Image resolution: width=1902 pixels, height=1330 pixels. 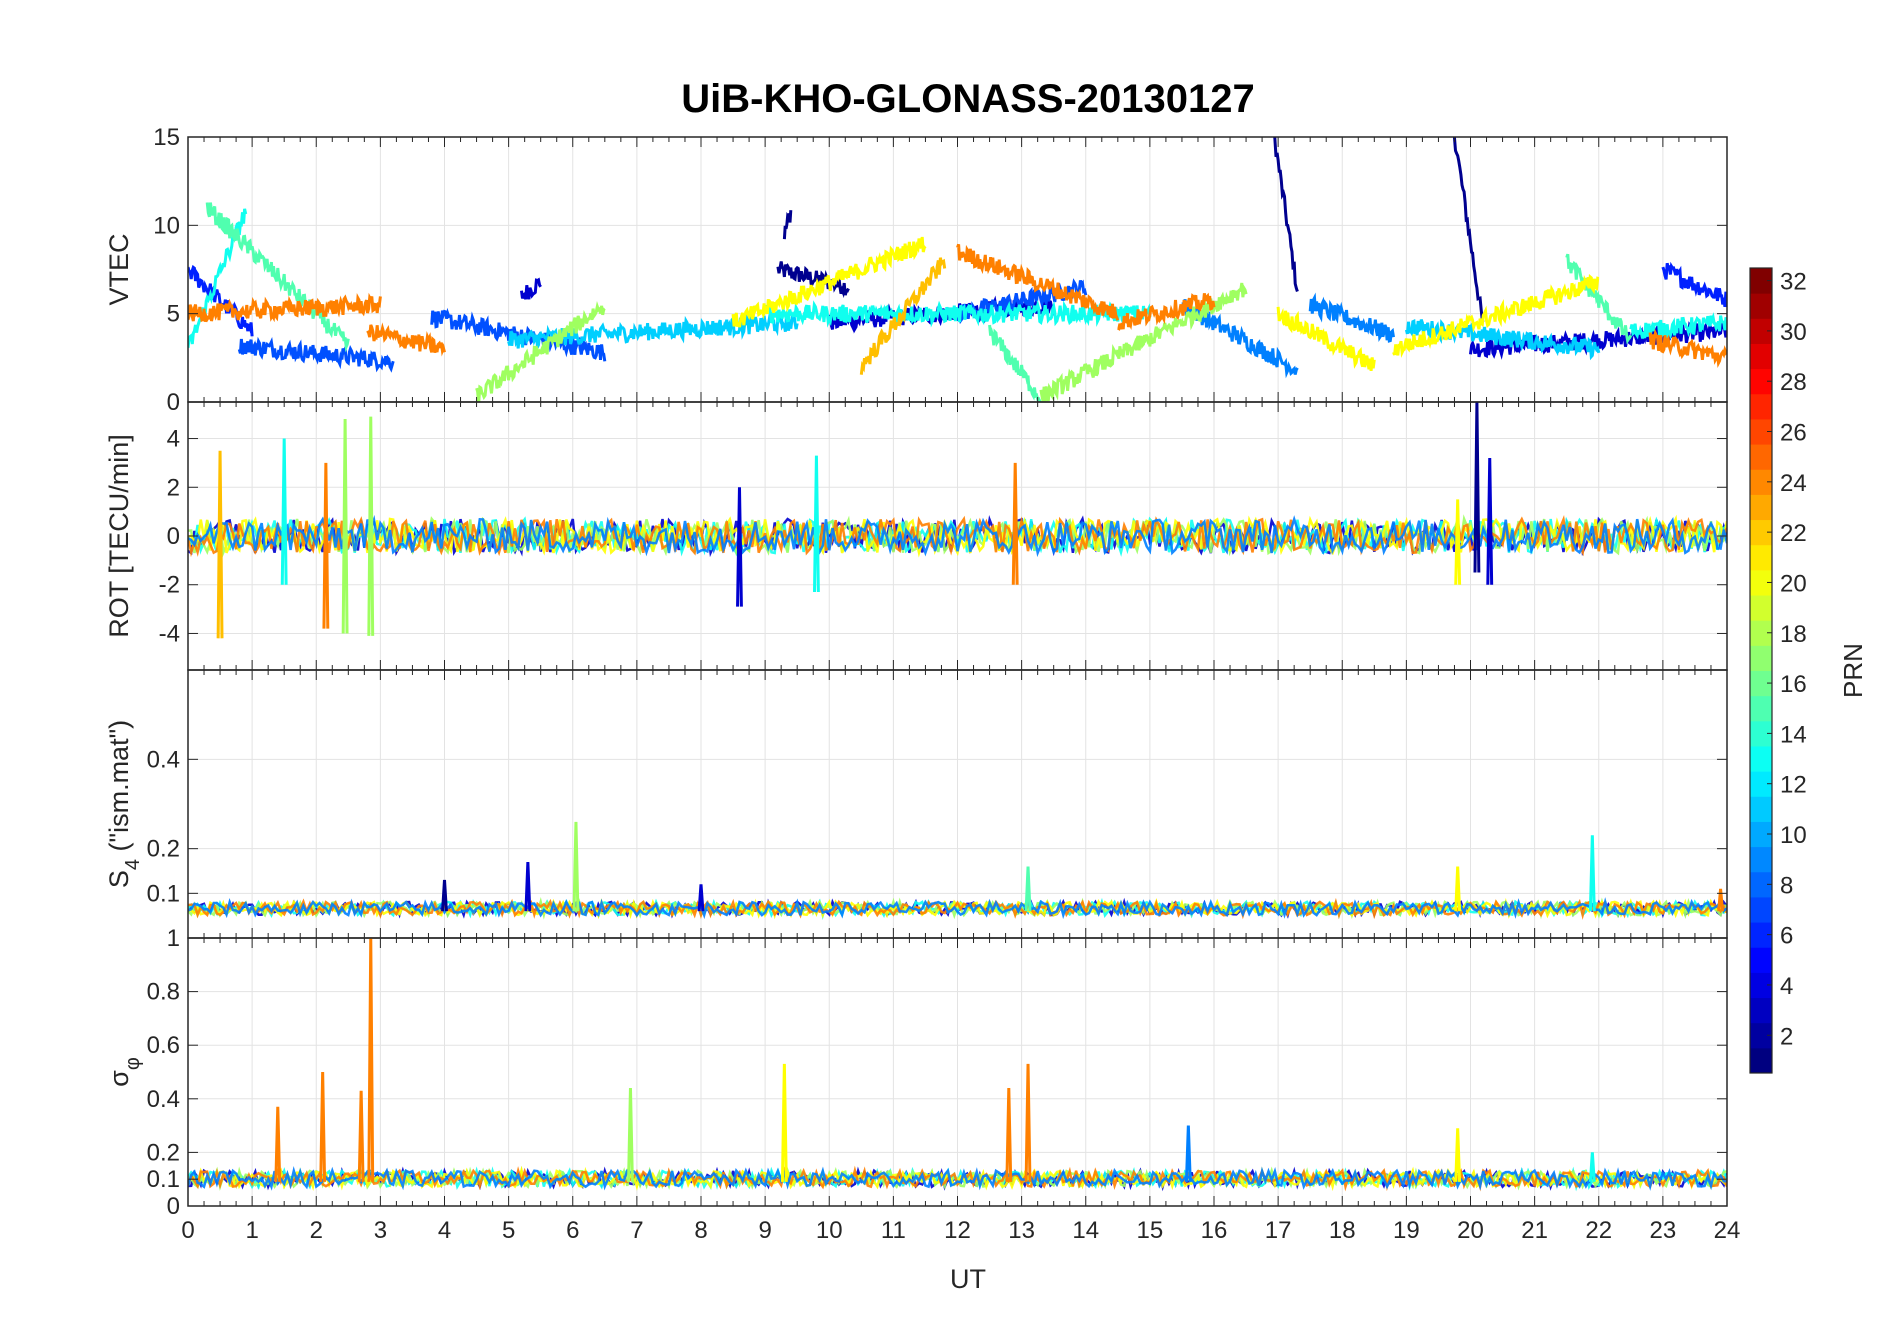 I want to click on y-axis-label-main: ROT [TECU/min], so click(x=119, y=536).